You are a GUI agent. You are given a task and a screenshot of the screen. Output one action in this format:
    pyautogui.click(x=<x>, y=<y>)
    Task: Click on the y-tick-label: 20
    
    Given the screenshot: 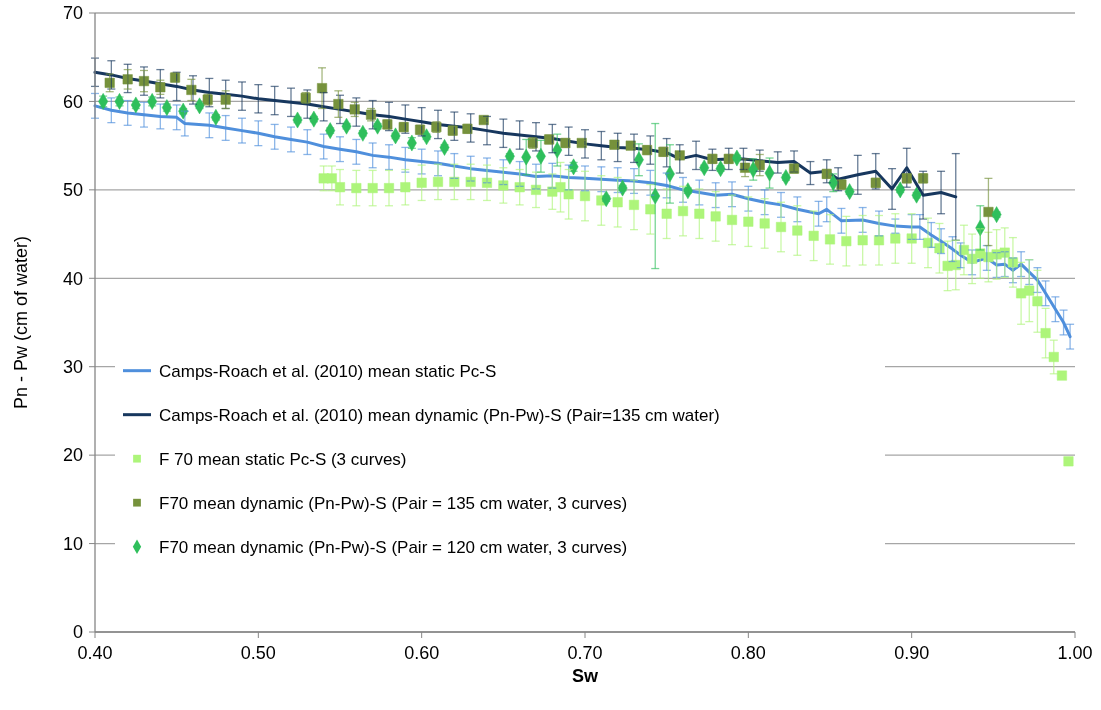 What is the action you would take?
    pyautogui.click(x=72, y=455)
    